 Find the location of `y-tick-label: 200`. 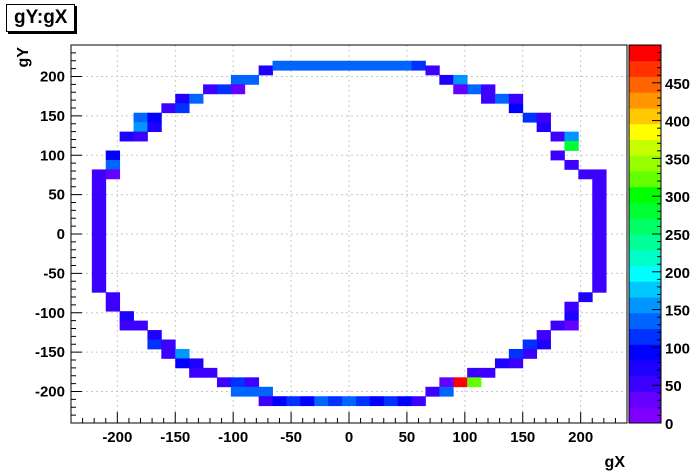

y-tick-label: 200 is located at coordinates (52, 77).